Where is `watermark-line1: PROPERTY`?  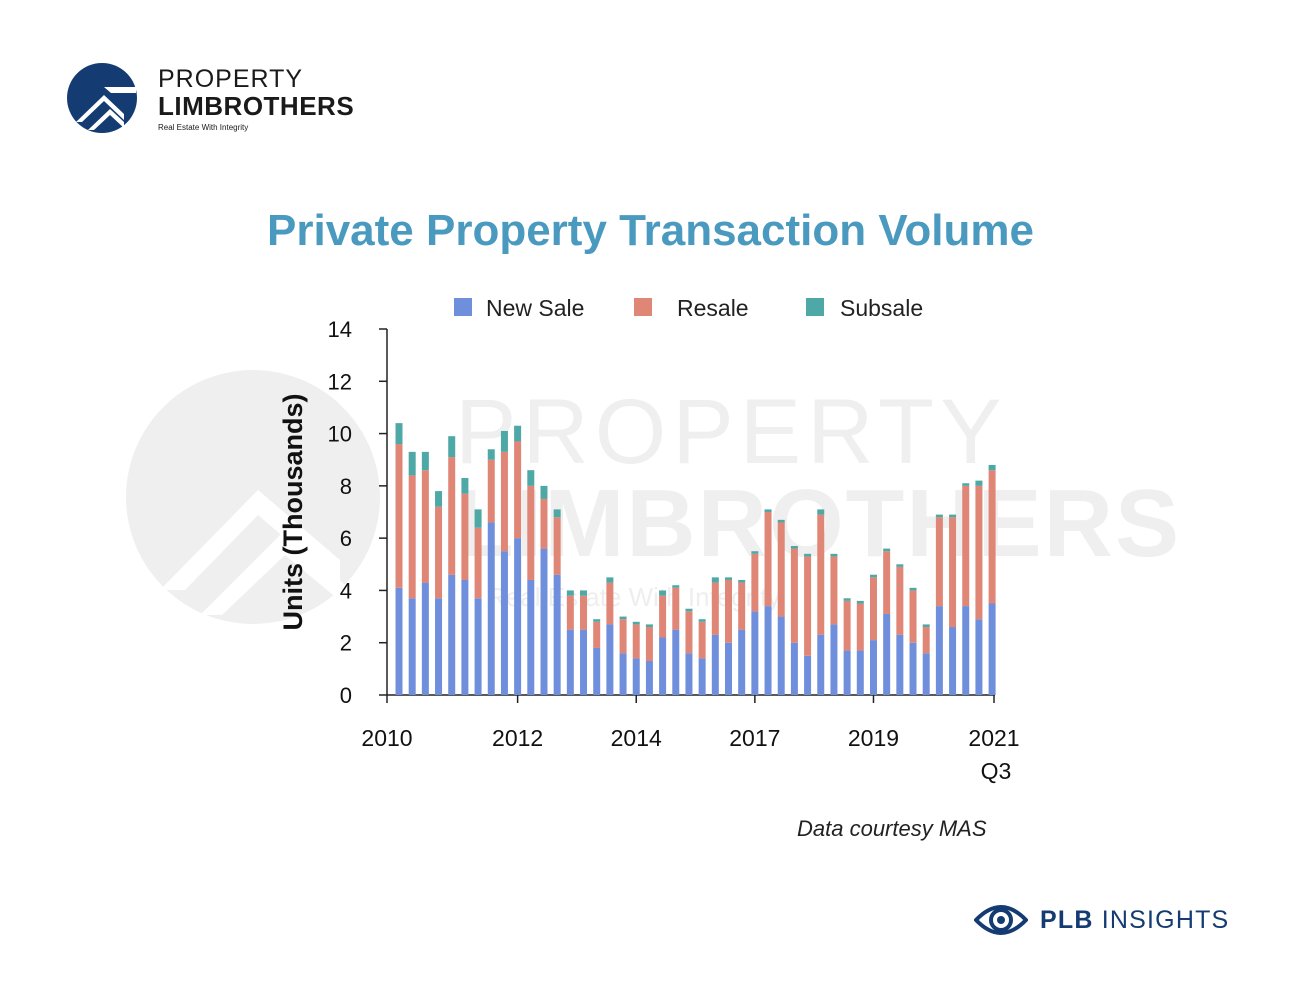
watermark-line1: PROPERTY is located at coordinates (731, 432).